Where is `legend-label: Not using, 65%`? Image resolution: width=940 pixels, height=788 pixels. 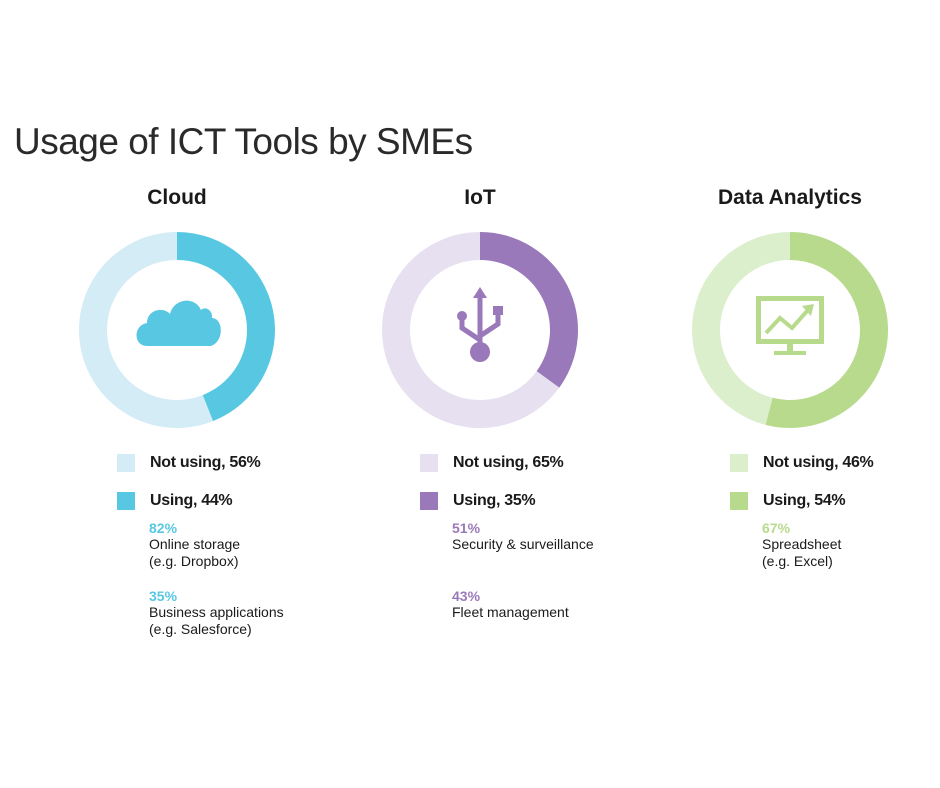 legend-label: Not using, 65% is located at coordinates (508, 462).